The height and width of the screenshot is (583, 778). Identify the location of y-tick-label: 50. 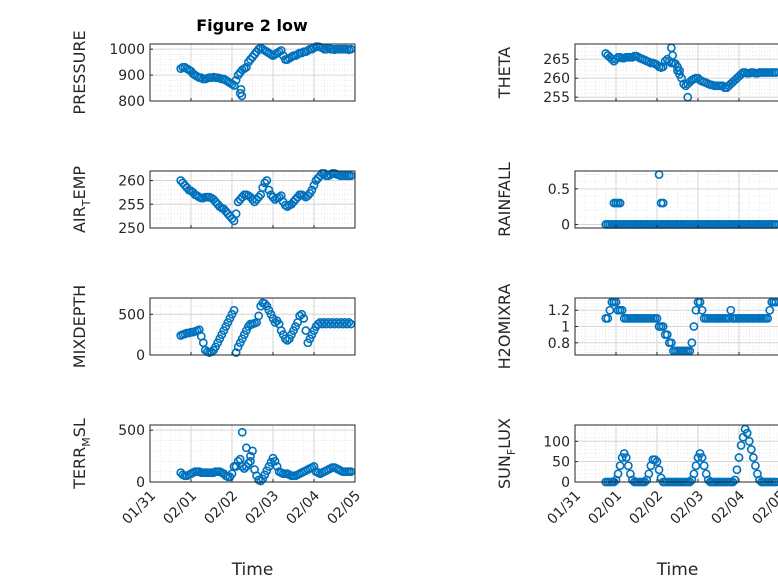
(561, 463).